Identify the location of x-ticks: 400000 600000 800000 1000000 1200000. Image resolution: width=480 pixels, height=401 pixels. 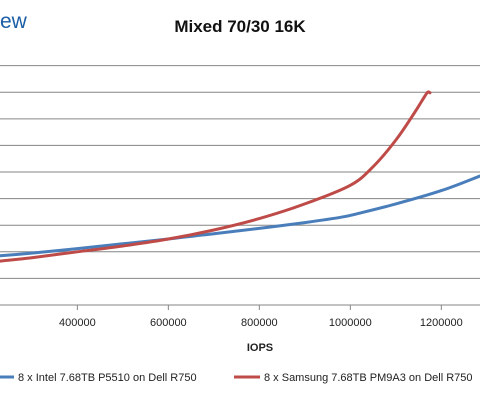
(261, 317).